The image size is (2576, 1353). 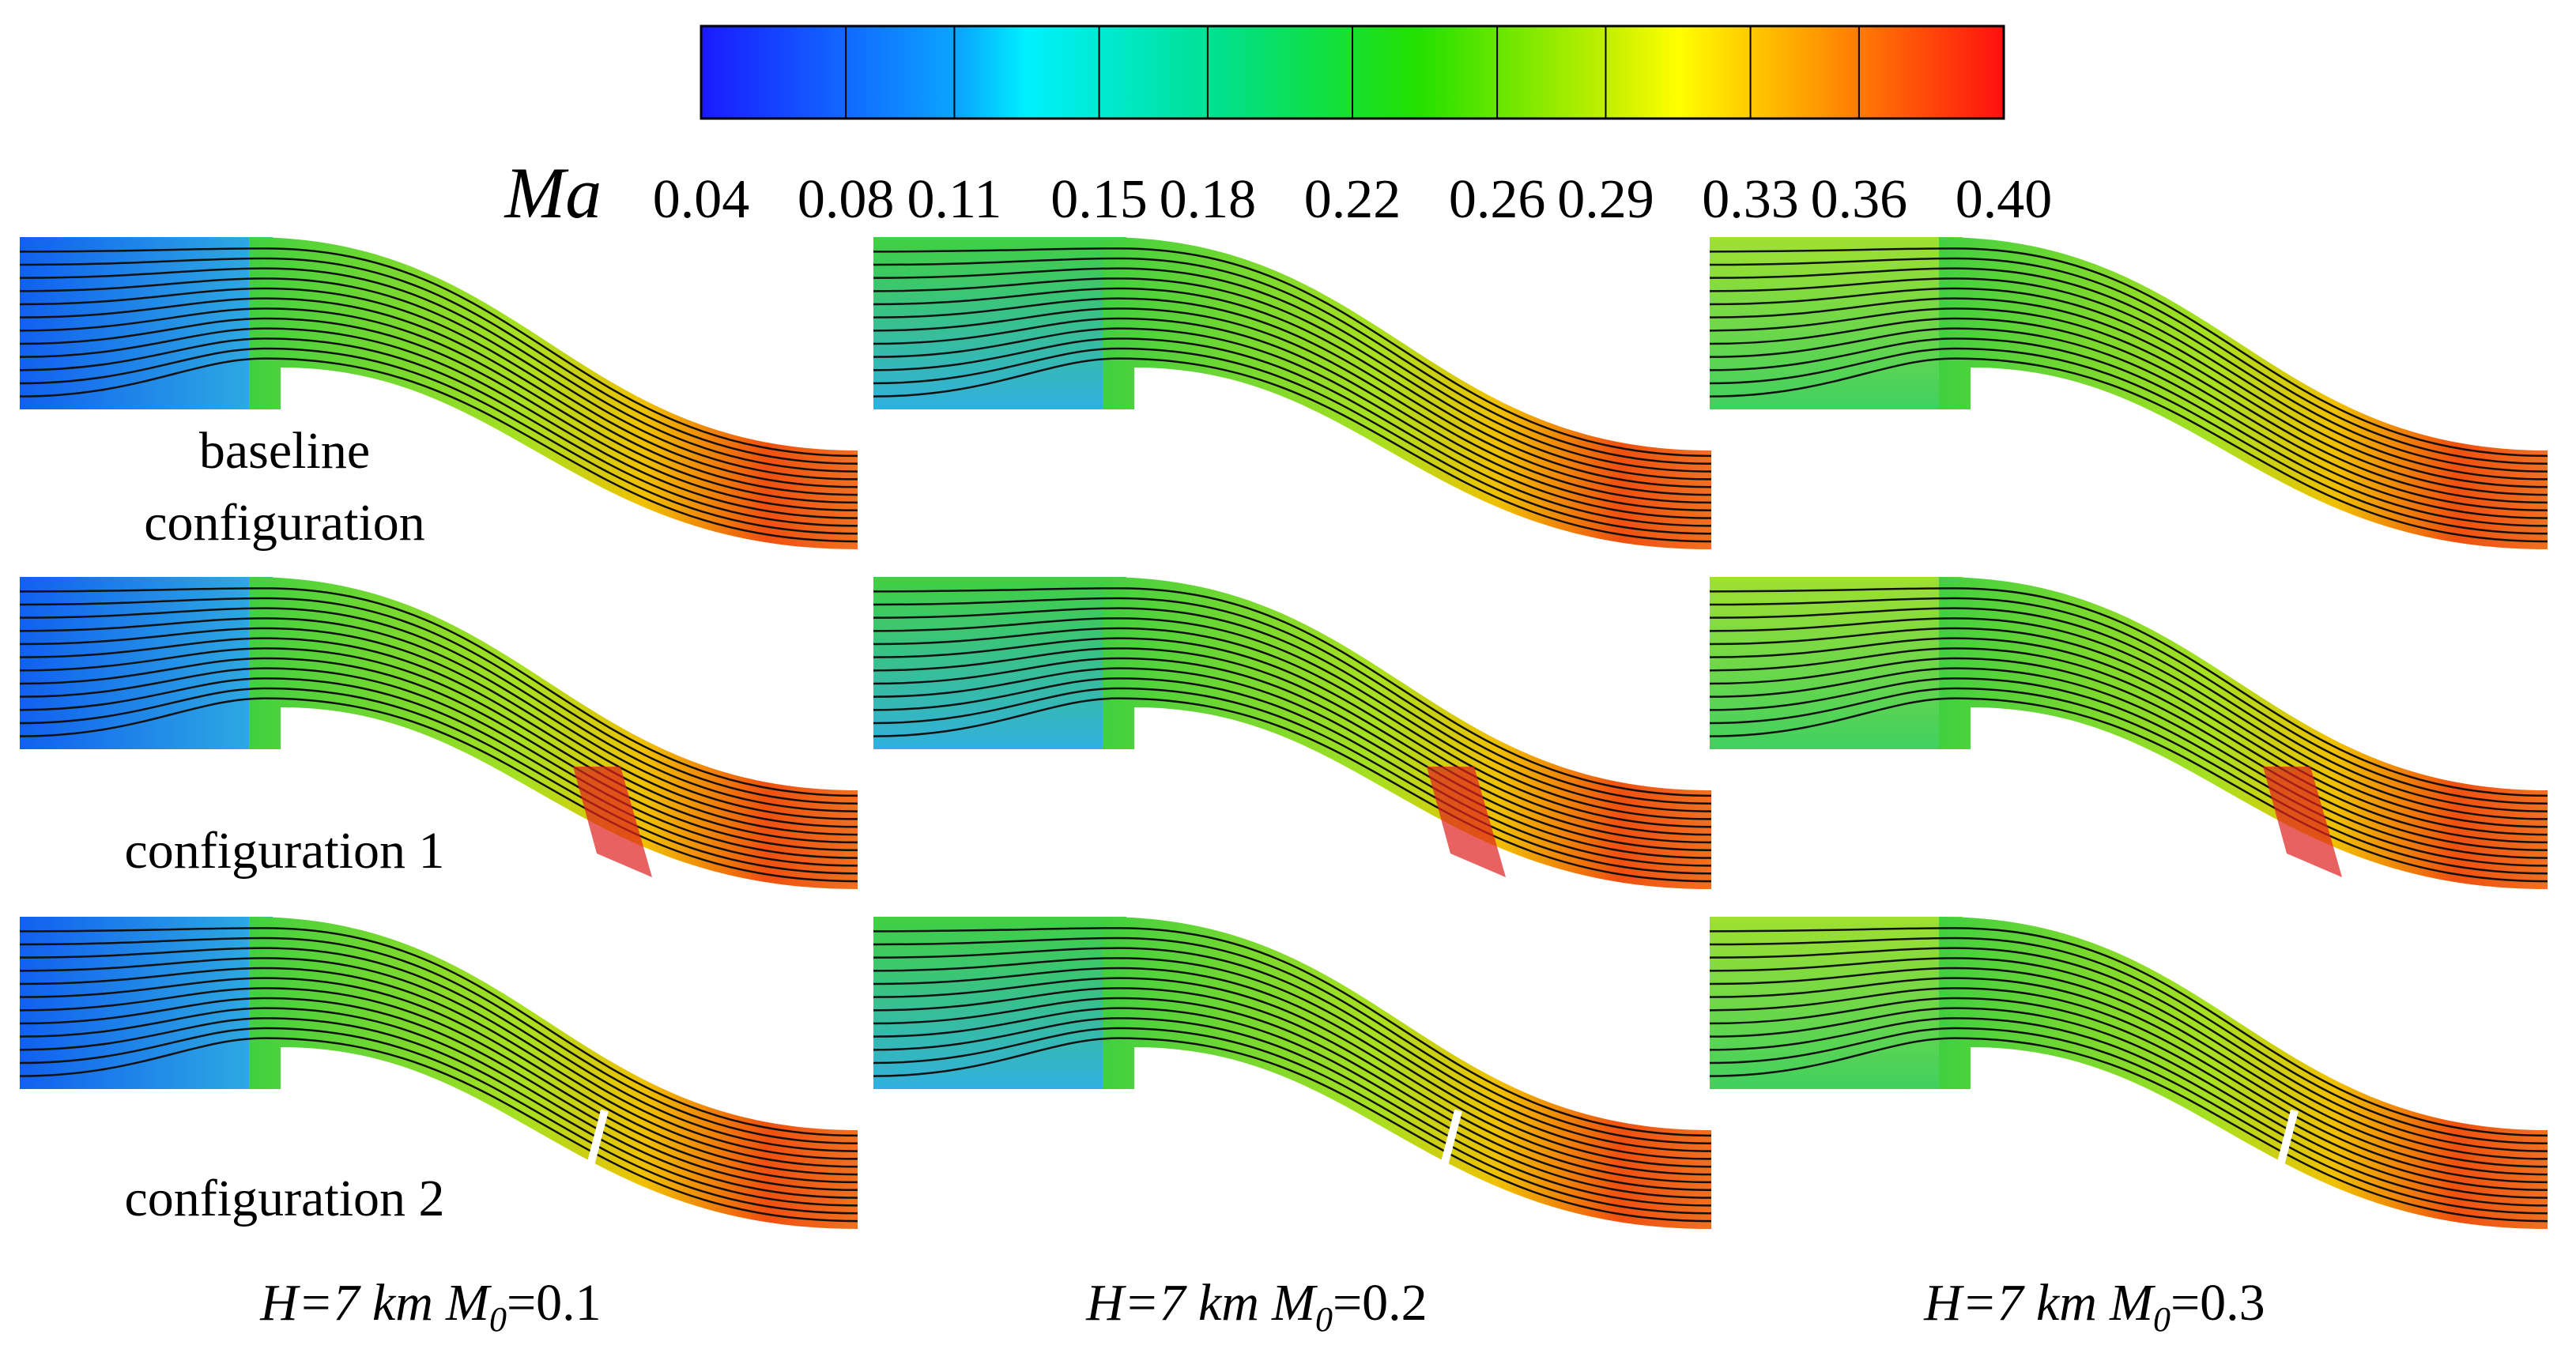 What do you see at coordinates (1498, 199) in the screenshot?
I see `colorbar-tick-label: 0.26` at bounding box center [1498, 199].